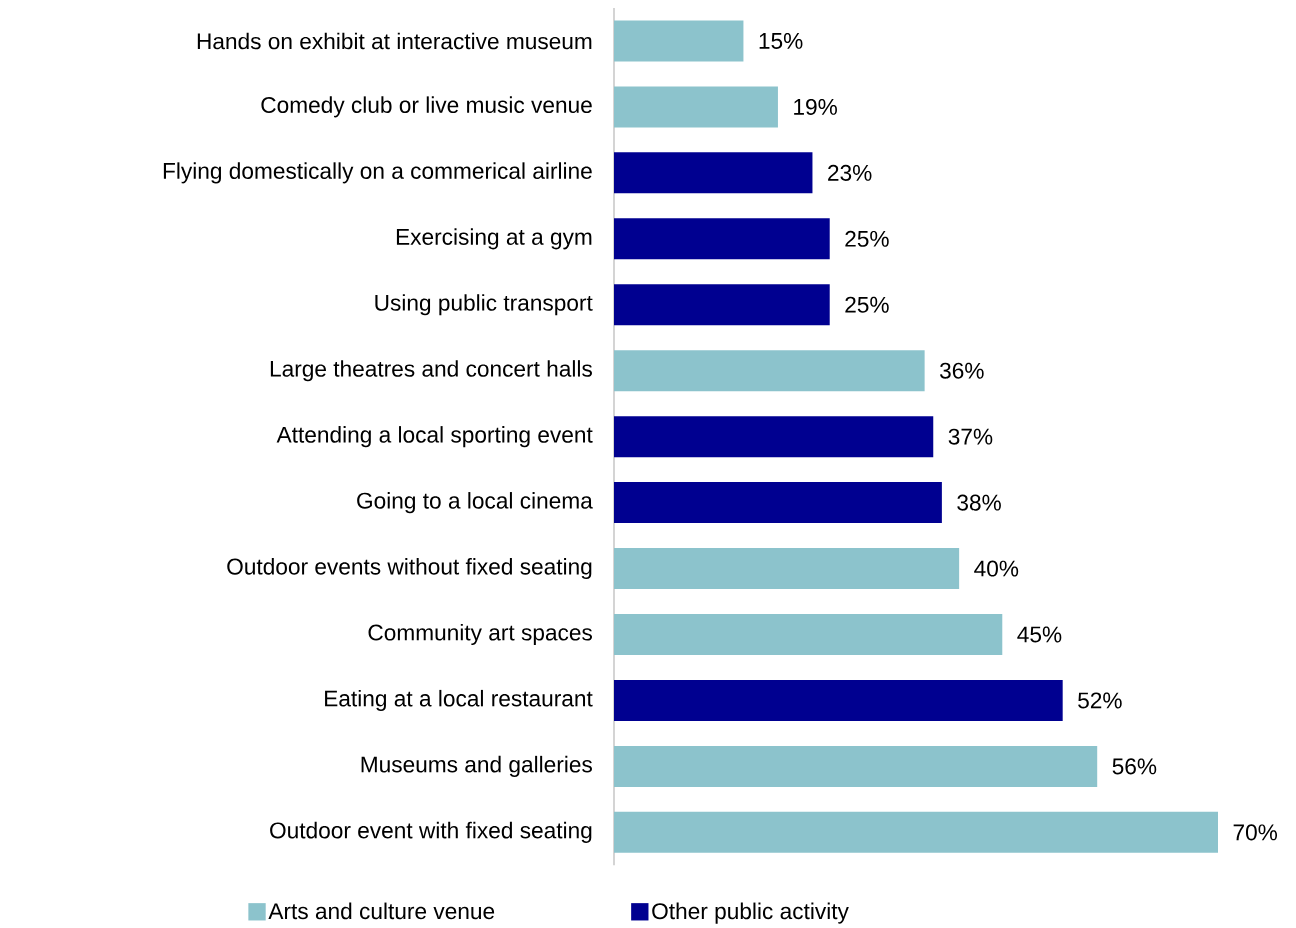 This screenshot has width=1296, height=928. Describe the element at coordinates (750, 913) in the screenshot. I see `legend-label: Other public activity` at that location.